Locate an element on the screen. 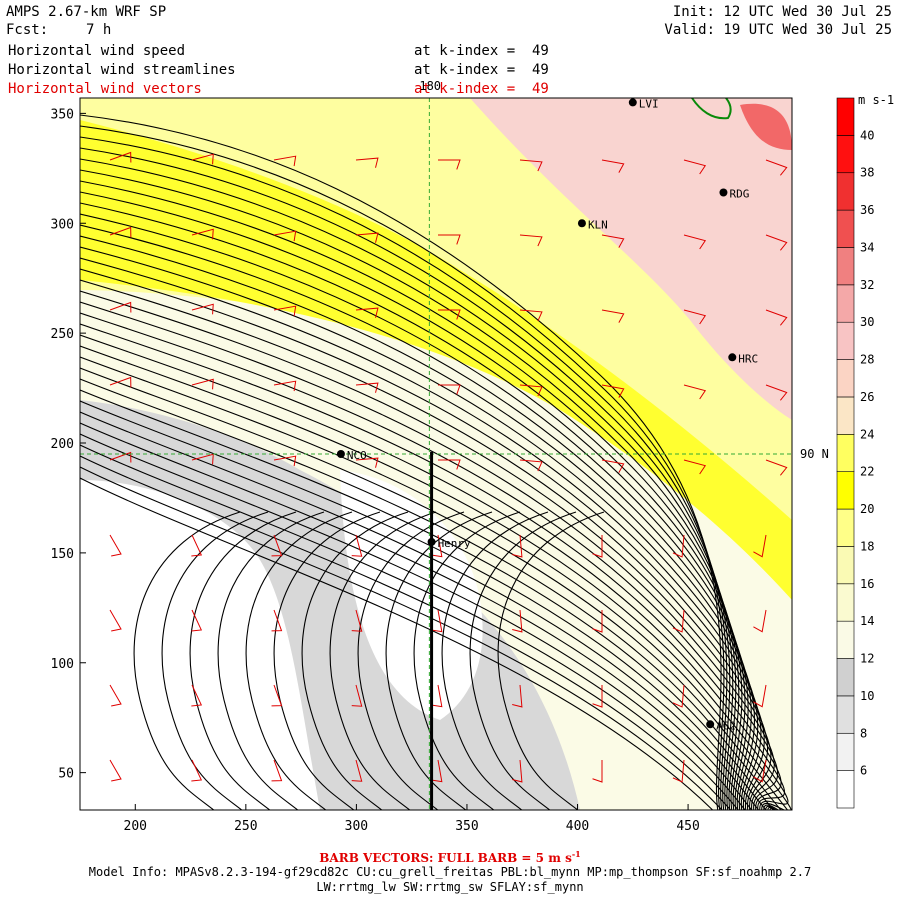  station-label-ag2: AG2 is located at coordinates (726, 725).